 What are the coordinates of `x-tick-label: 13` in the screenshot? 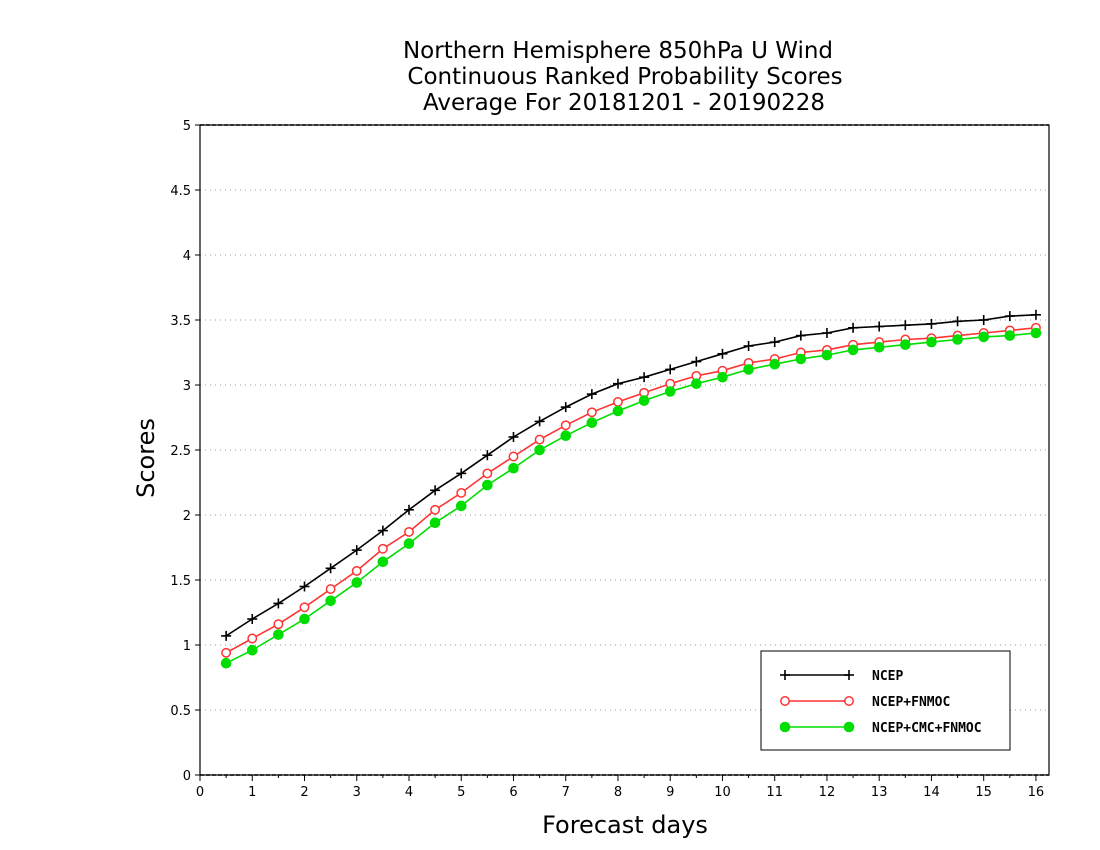 It's located at (879, 792).